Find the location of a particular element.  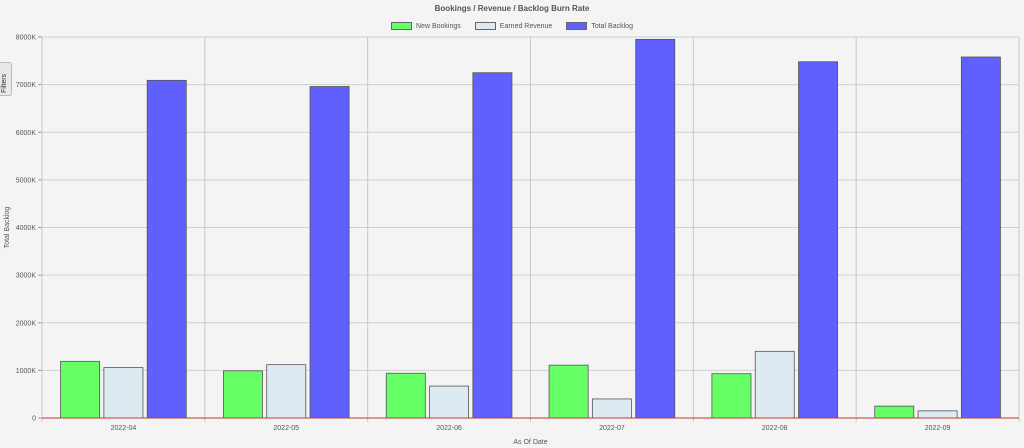

legend-item: Total Backlog is located at coordinates (599, 26).